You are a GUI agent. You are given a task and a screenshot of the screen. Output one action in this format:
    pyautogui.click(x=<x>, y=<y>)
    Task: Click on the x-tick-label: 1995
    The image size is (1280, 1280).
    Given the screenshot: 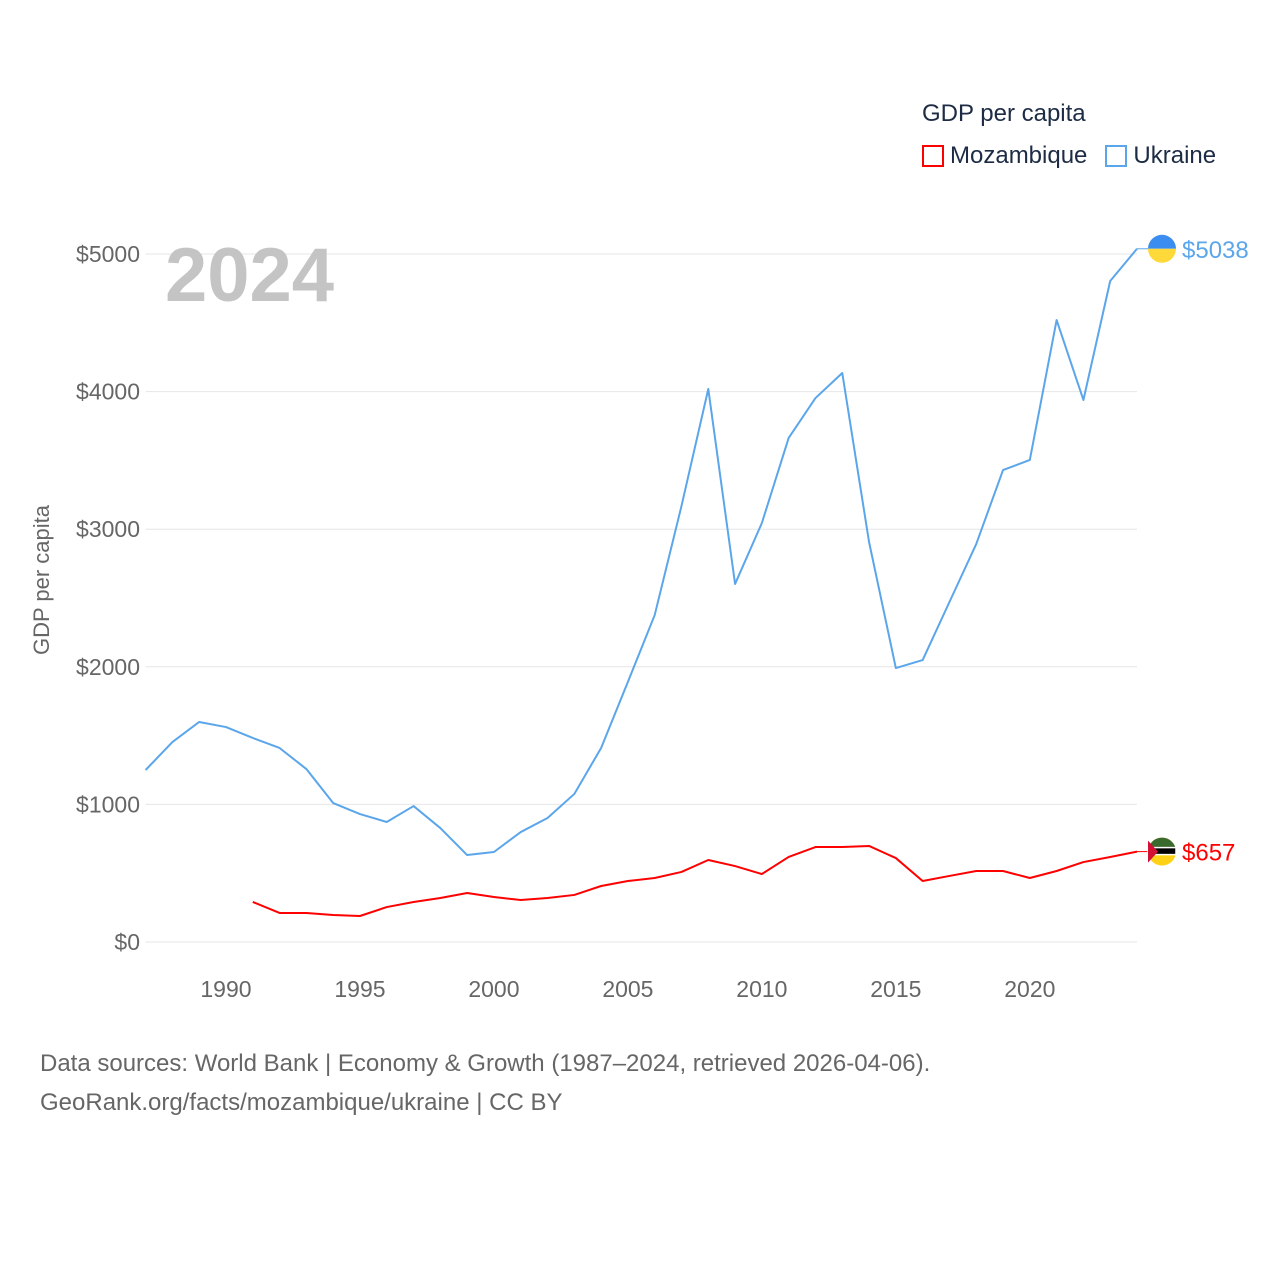 What is the action you would take?
    pyautogui.click(x=359, y=989)
    